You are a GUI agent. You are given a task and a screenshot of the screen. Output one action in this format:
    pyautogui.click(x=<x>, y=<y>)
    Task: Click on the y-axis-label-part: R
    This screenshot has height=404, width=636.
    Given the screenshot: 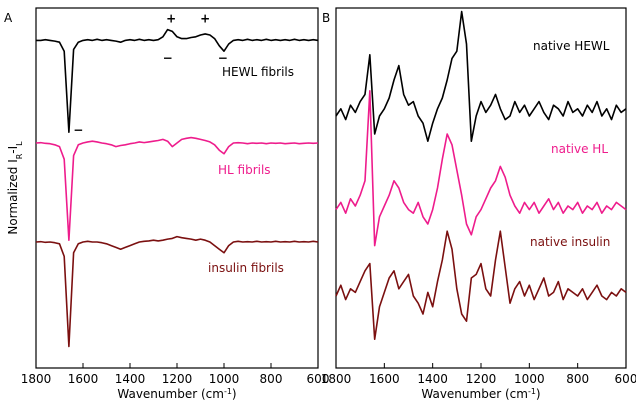 What is the action you would take?
    pyautogui.click(x=19, y=156)
    